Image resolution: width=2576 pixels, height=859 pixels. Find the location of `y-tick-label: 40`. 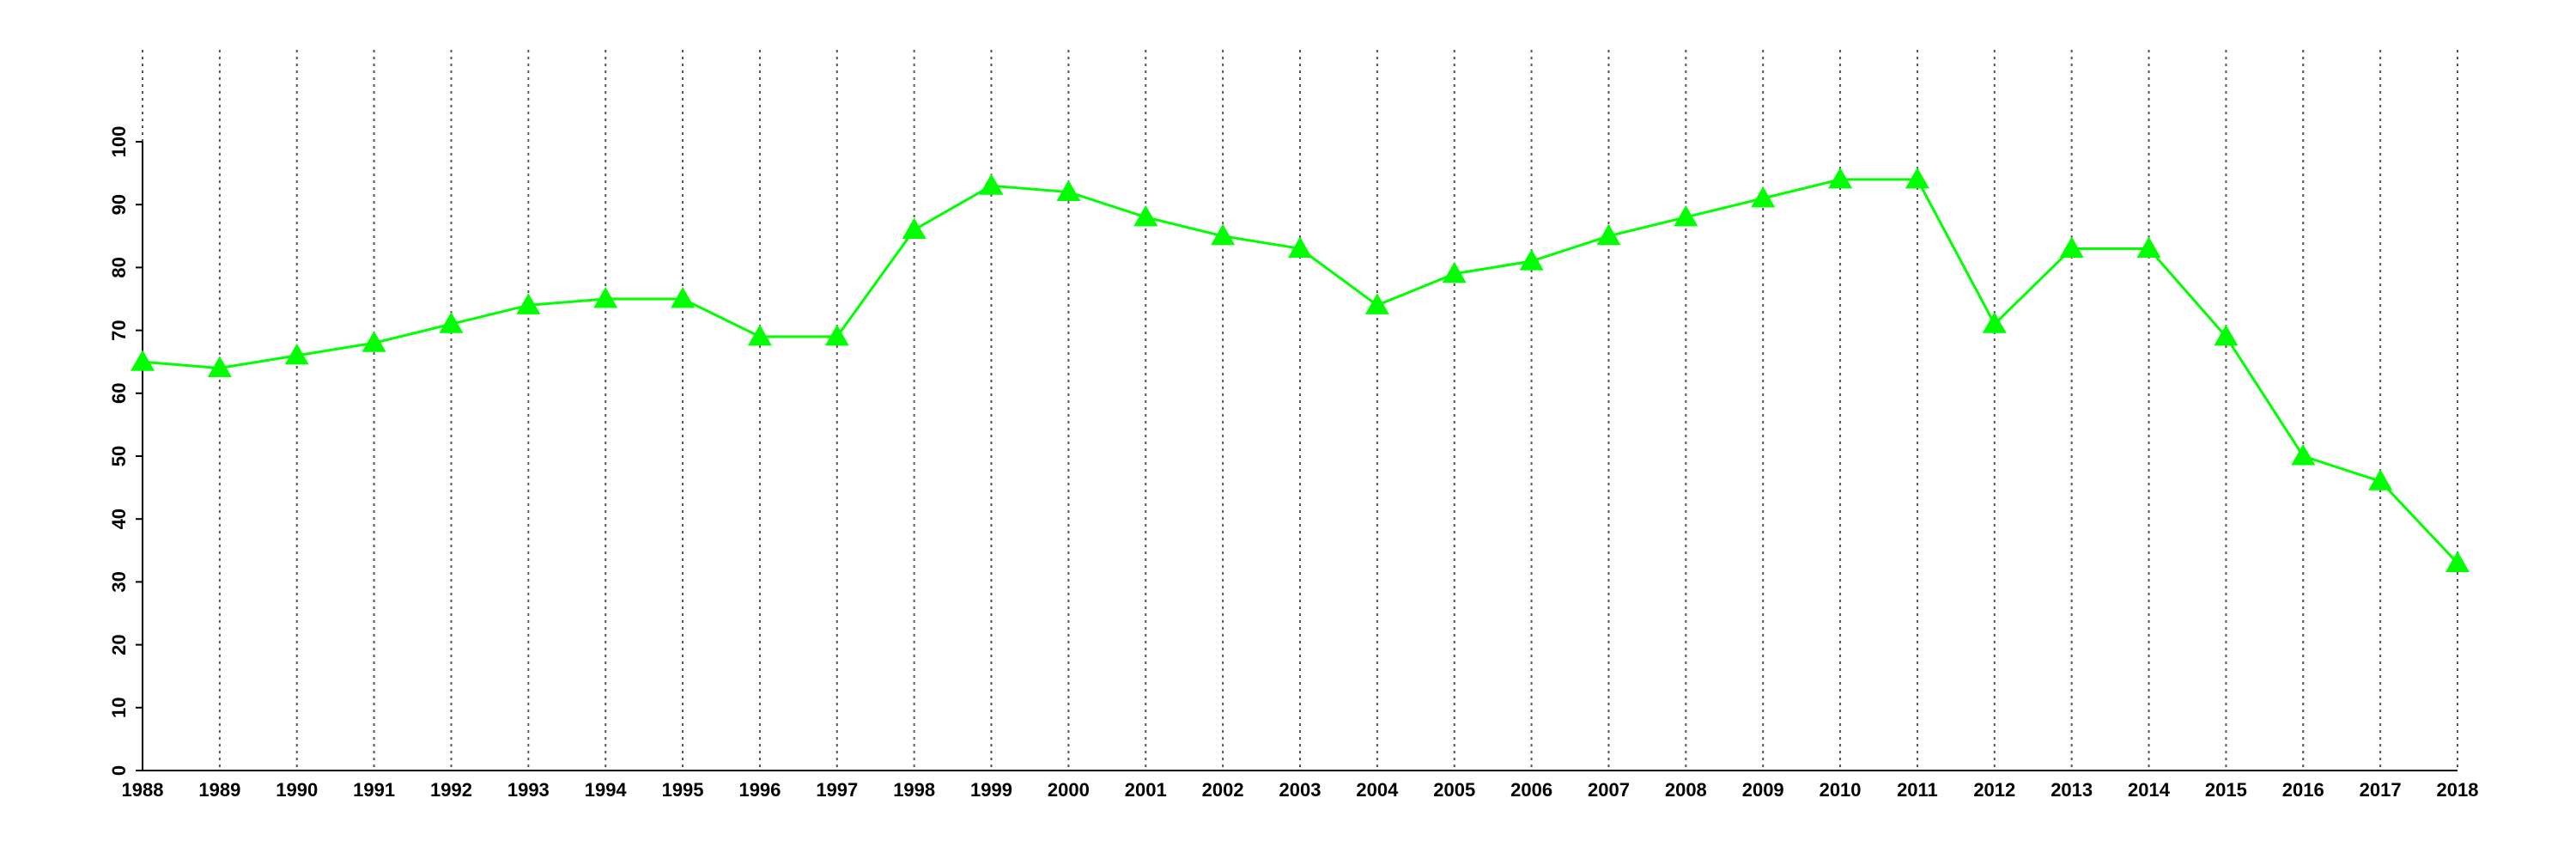

y-tick-label: 40 is located at coordinates (119, 519).